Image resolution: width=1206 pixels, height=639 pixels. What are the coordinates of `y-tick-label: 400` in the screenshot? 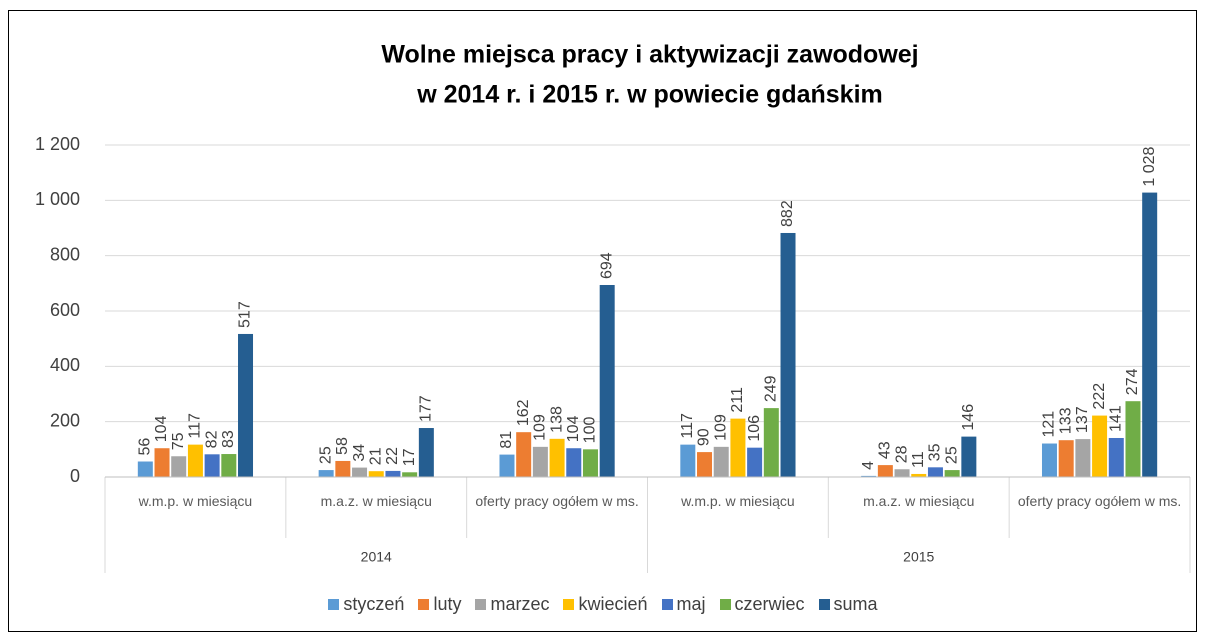 It's located at (65, 365).